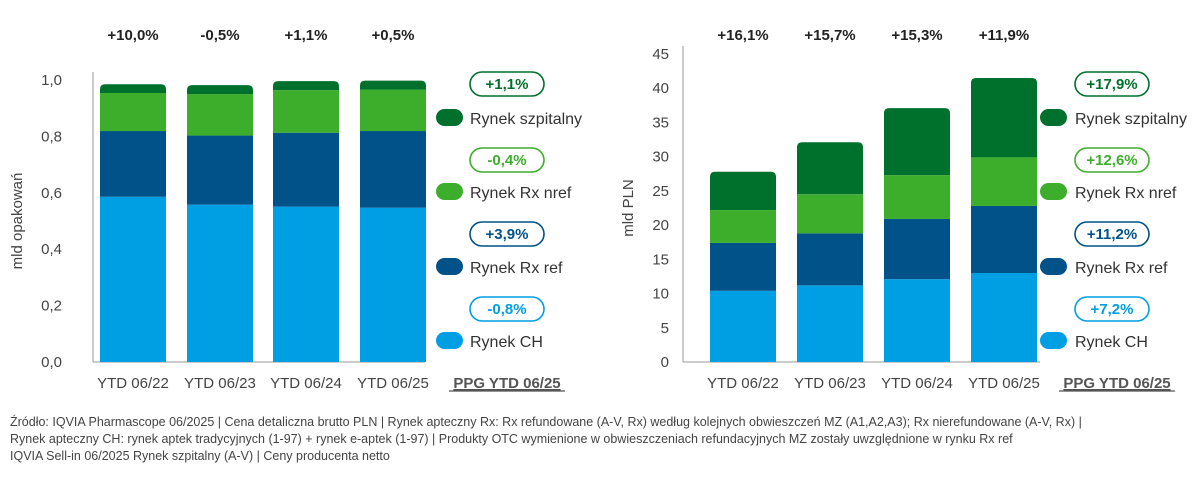 Image resolution: width=1201 pixels, height=486 pixels. What do you see at coordinates (132, 35) in the screenshot?
I see `growth-label: +10,0%` at bounding box center [132, 35].